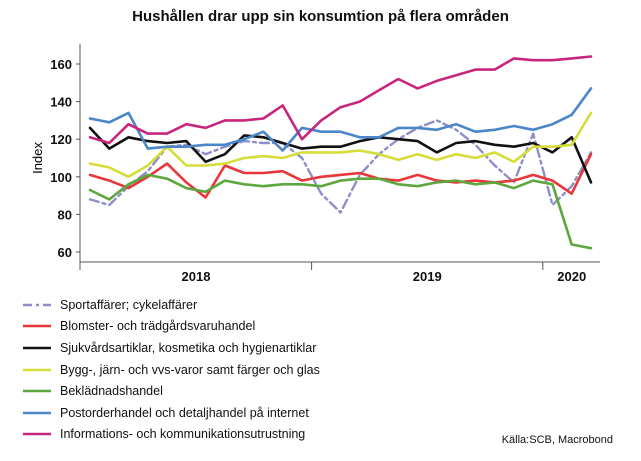 The width and height of the screenshot is (641, 461). Describe the element at coordinates (61, 139) in the screenshot. I see `y-tick-label: 120` at that location.